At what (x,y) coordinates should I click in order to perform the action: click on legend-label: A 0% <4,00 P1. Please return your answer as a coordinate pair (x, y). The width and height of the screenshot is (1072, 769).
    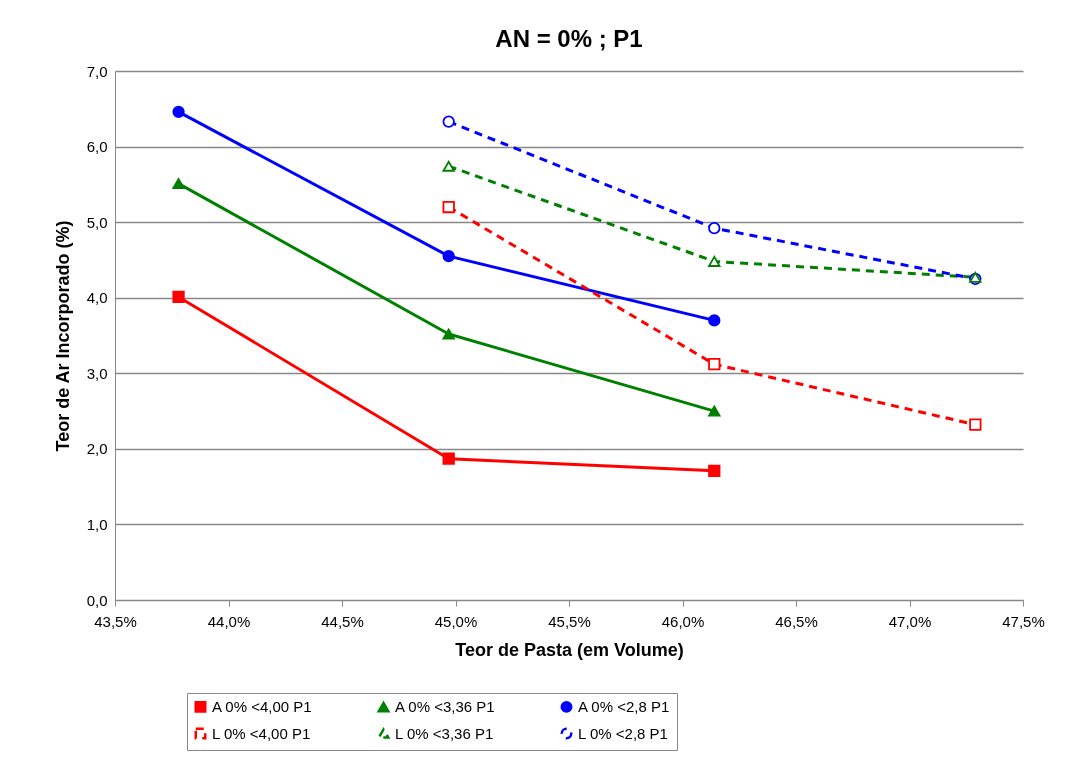
    Looking at the image, I should click on (262, 706).